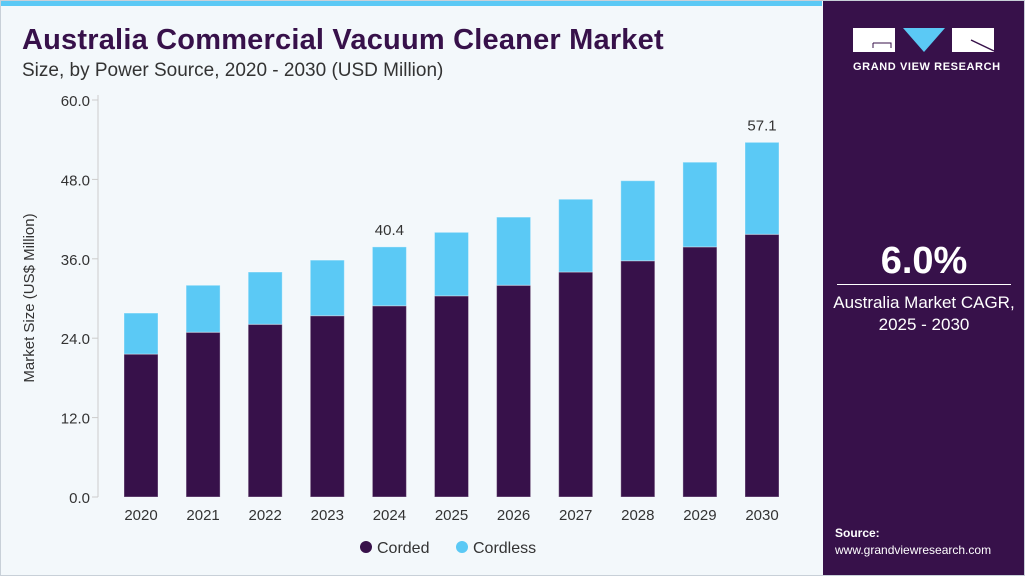 This screenshot has height=576, width=1025. What do you see at coordinates (576, 384) in the screenshot?
I see `bar-corded-2027` at bounding box center [576, 384].